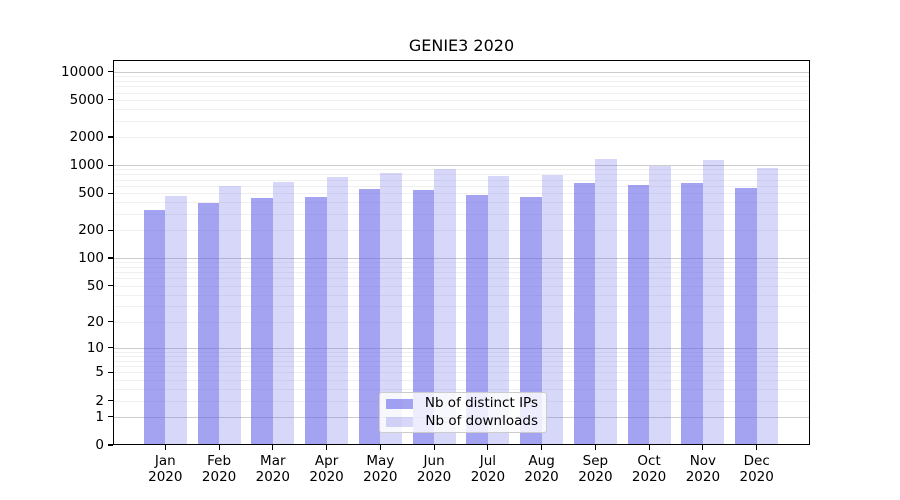 This screenshot has width=900, height=500. I want to click on bar-nb-of-distinct-ips-oct, so click(638, 315).